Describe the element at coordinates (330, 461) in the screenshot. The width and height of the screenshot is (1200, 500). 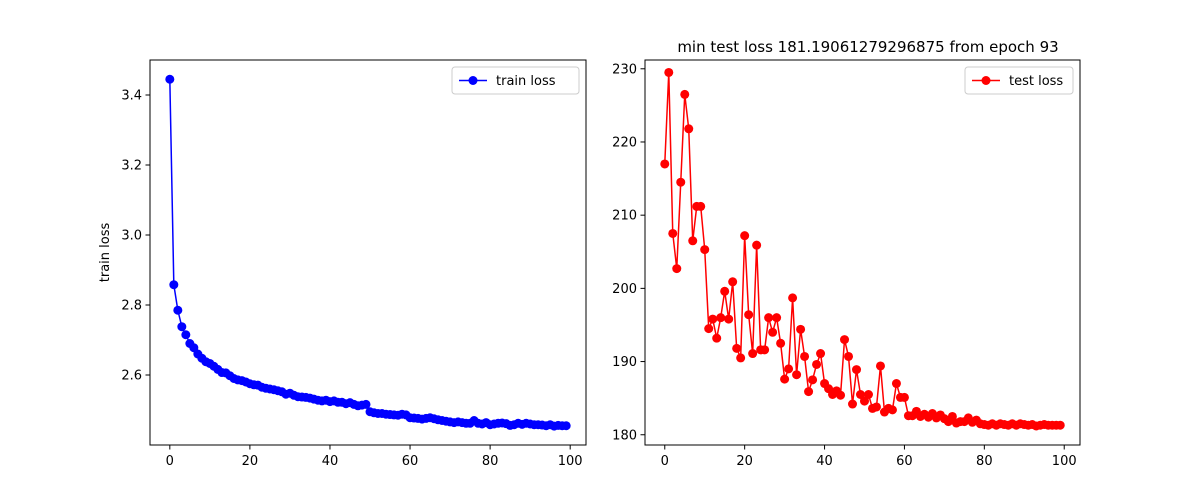
I see `train-loss-x-tick-label: 40` at that location.